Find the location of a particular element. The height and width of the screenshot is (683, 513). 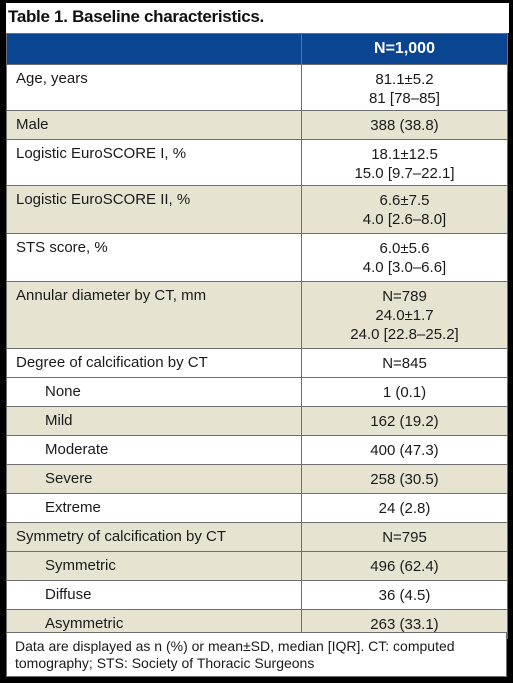

table-title-text: Baseline characteristics. is located at coordinates (168, 16).